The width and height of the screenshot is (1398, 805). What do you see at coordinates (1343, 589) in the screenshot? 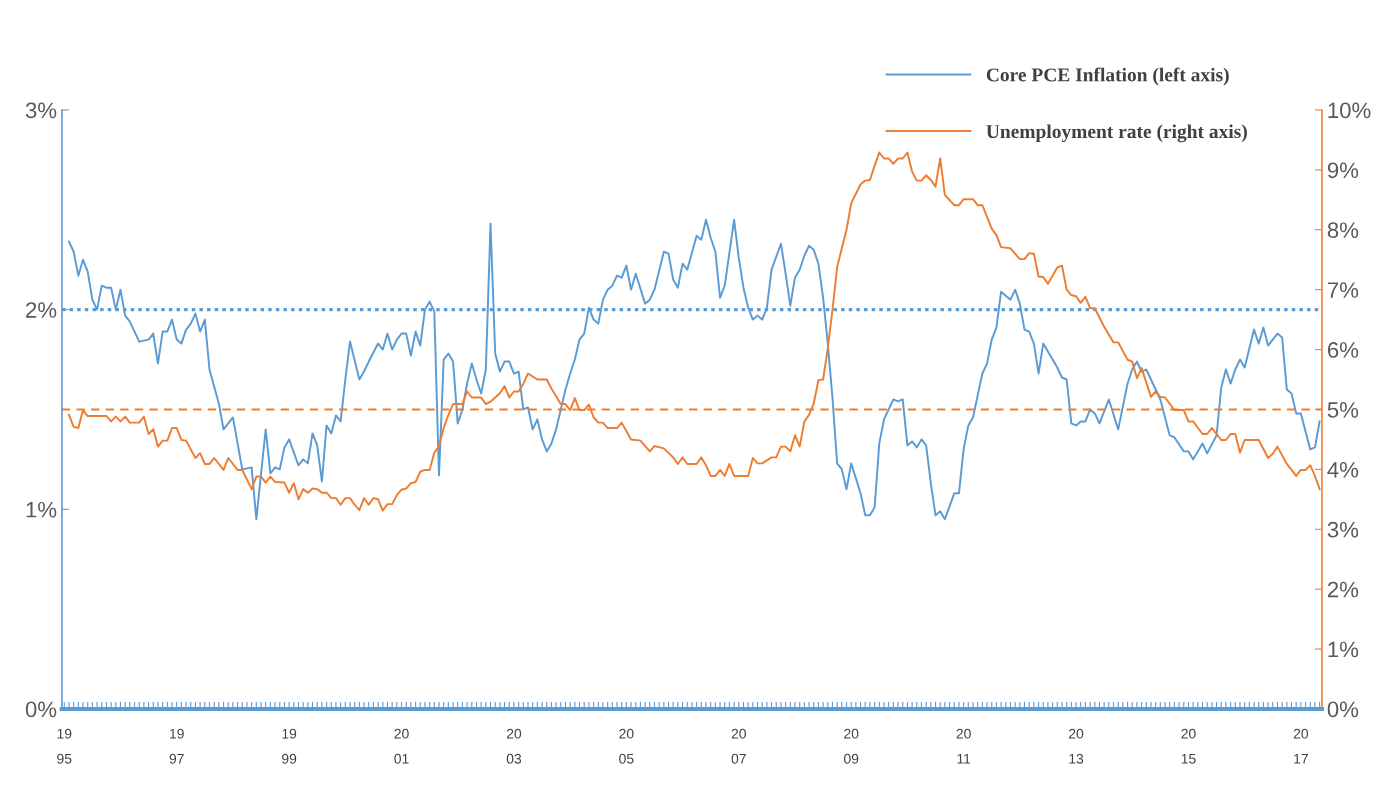
I see `y2-tick-label: 2%` at bounding box center [1343, 589].